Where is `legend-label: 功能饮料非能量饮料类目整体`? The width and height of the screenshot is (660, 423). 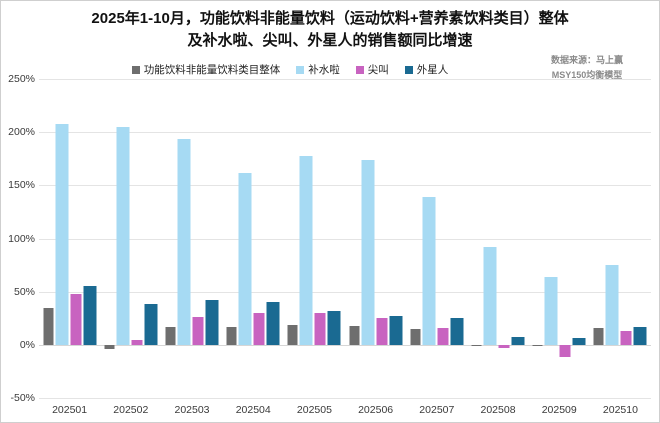 legend-label: 功能饮料非能量饮料类目整体 is located at coordinates (212, 70).